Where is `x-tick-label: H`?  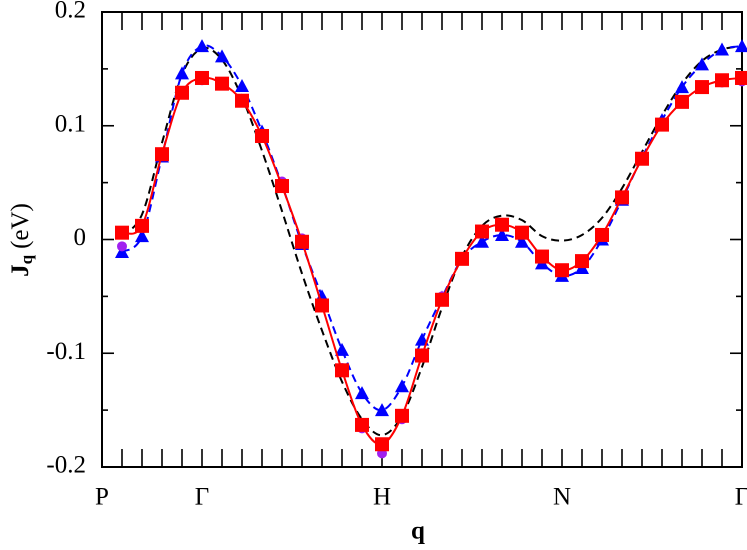 x-tick-label: H is located at coordinates (382, 497).